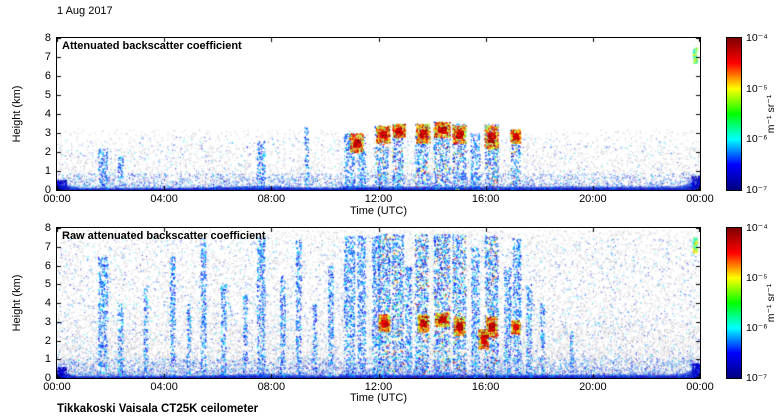 This screenshot has height=420, width=780. What do you see at coordinates (17, 303) in the screenshot?
I see `y-axis-label-raw: Height (km)` at bounding box center [17, 303].